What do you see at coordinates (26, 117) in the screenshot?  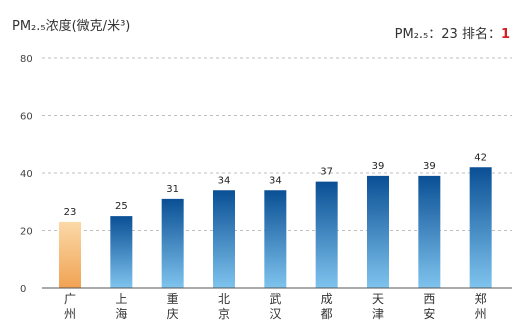 I see `y-tick-label: 60` at bounding box center [26, 117].